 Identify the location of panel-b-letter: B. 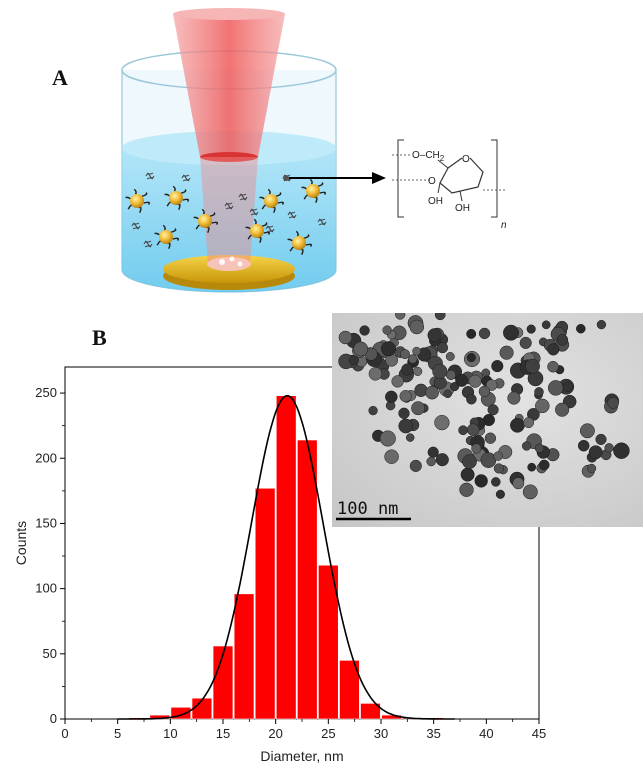
(99, 337).